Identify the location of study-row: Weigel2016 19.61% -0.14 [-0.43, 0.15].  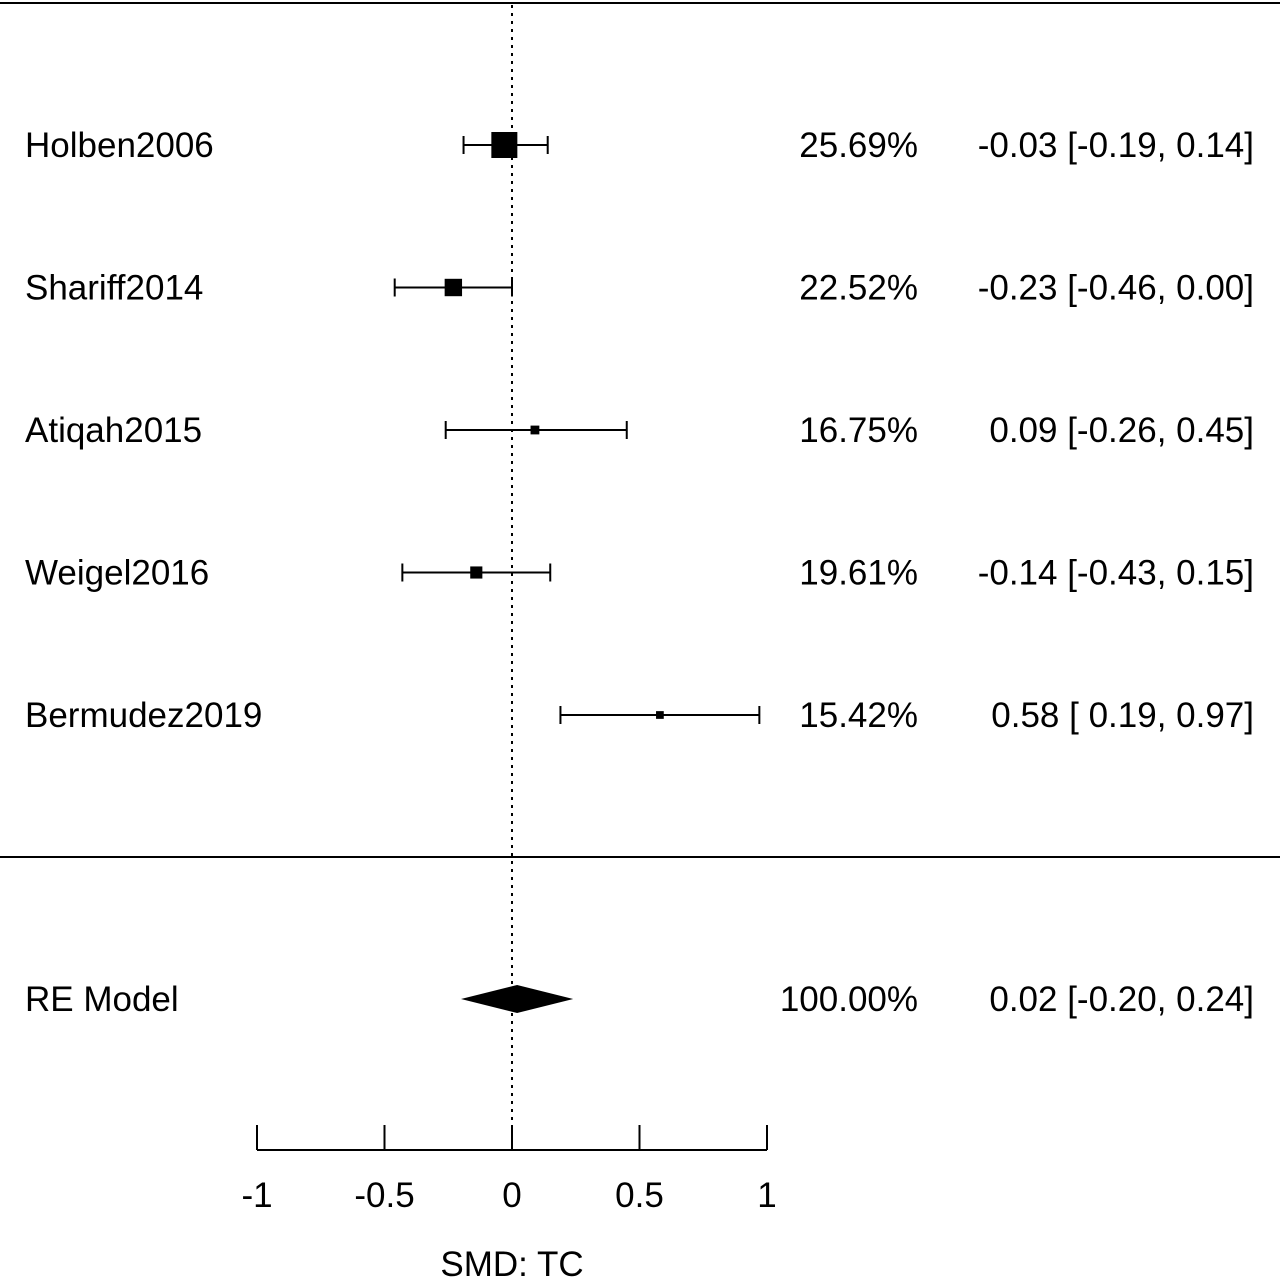
(639, 573).